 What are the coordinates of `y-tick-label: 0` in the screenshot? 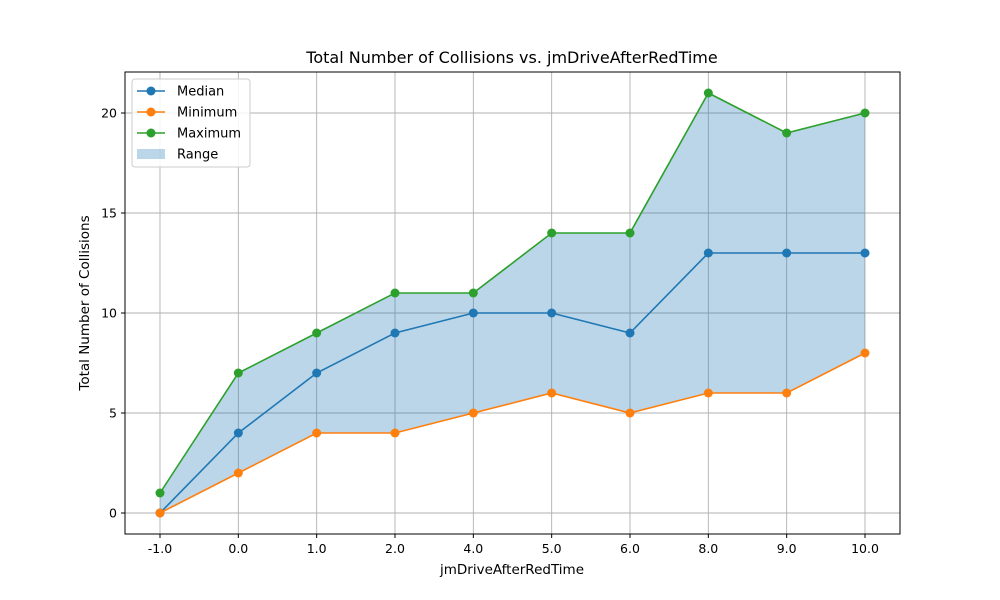 It's located at (113, 513).